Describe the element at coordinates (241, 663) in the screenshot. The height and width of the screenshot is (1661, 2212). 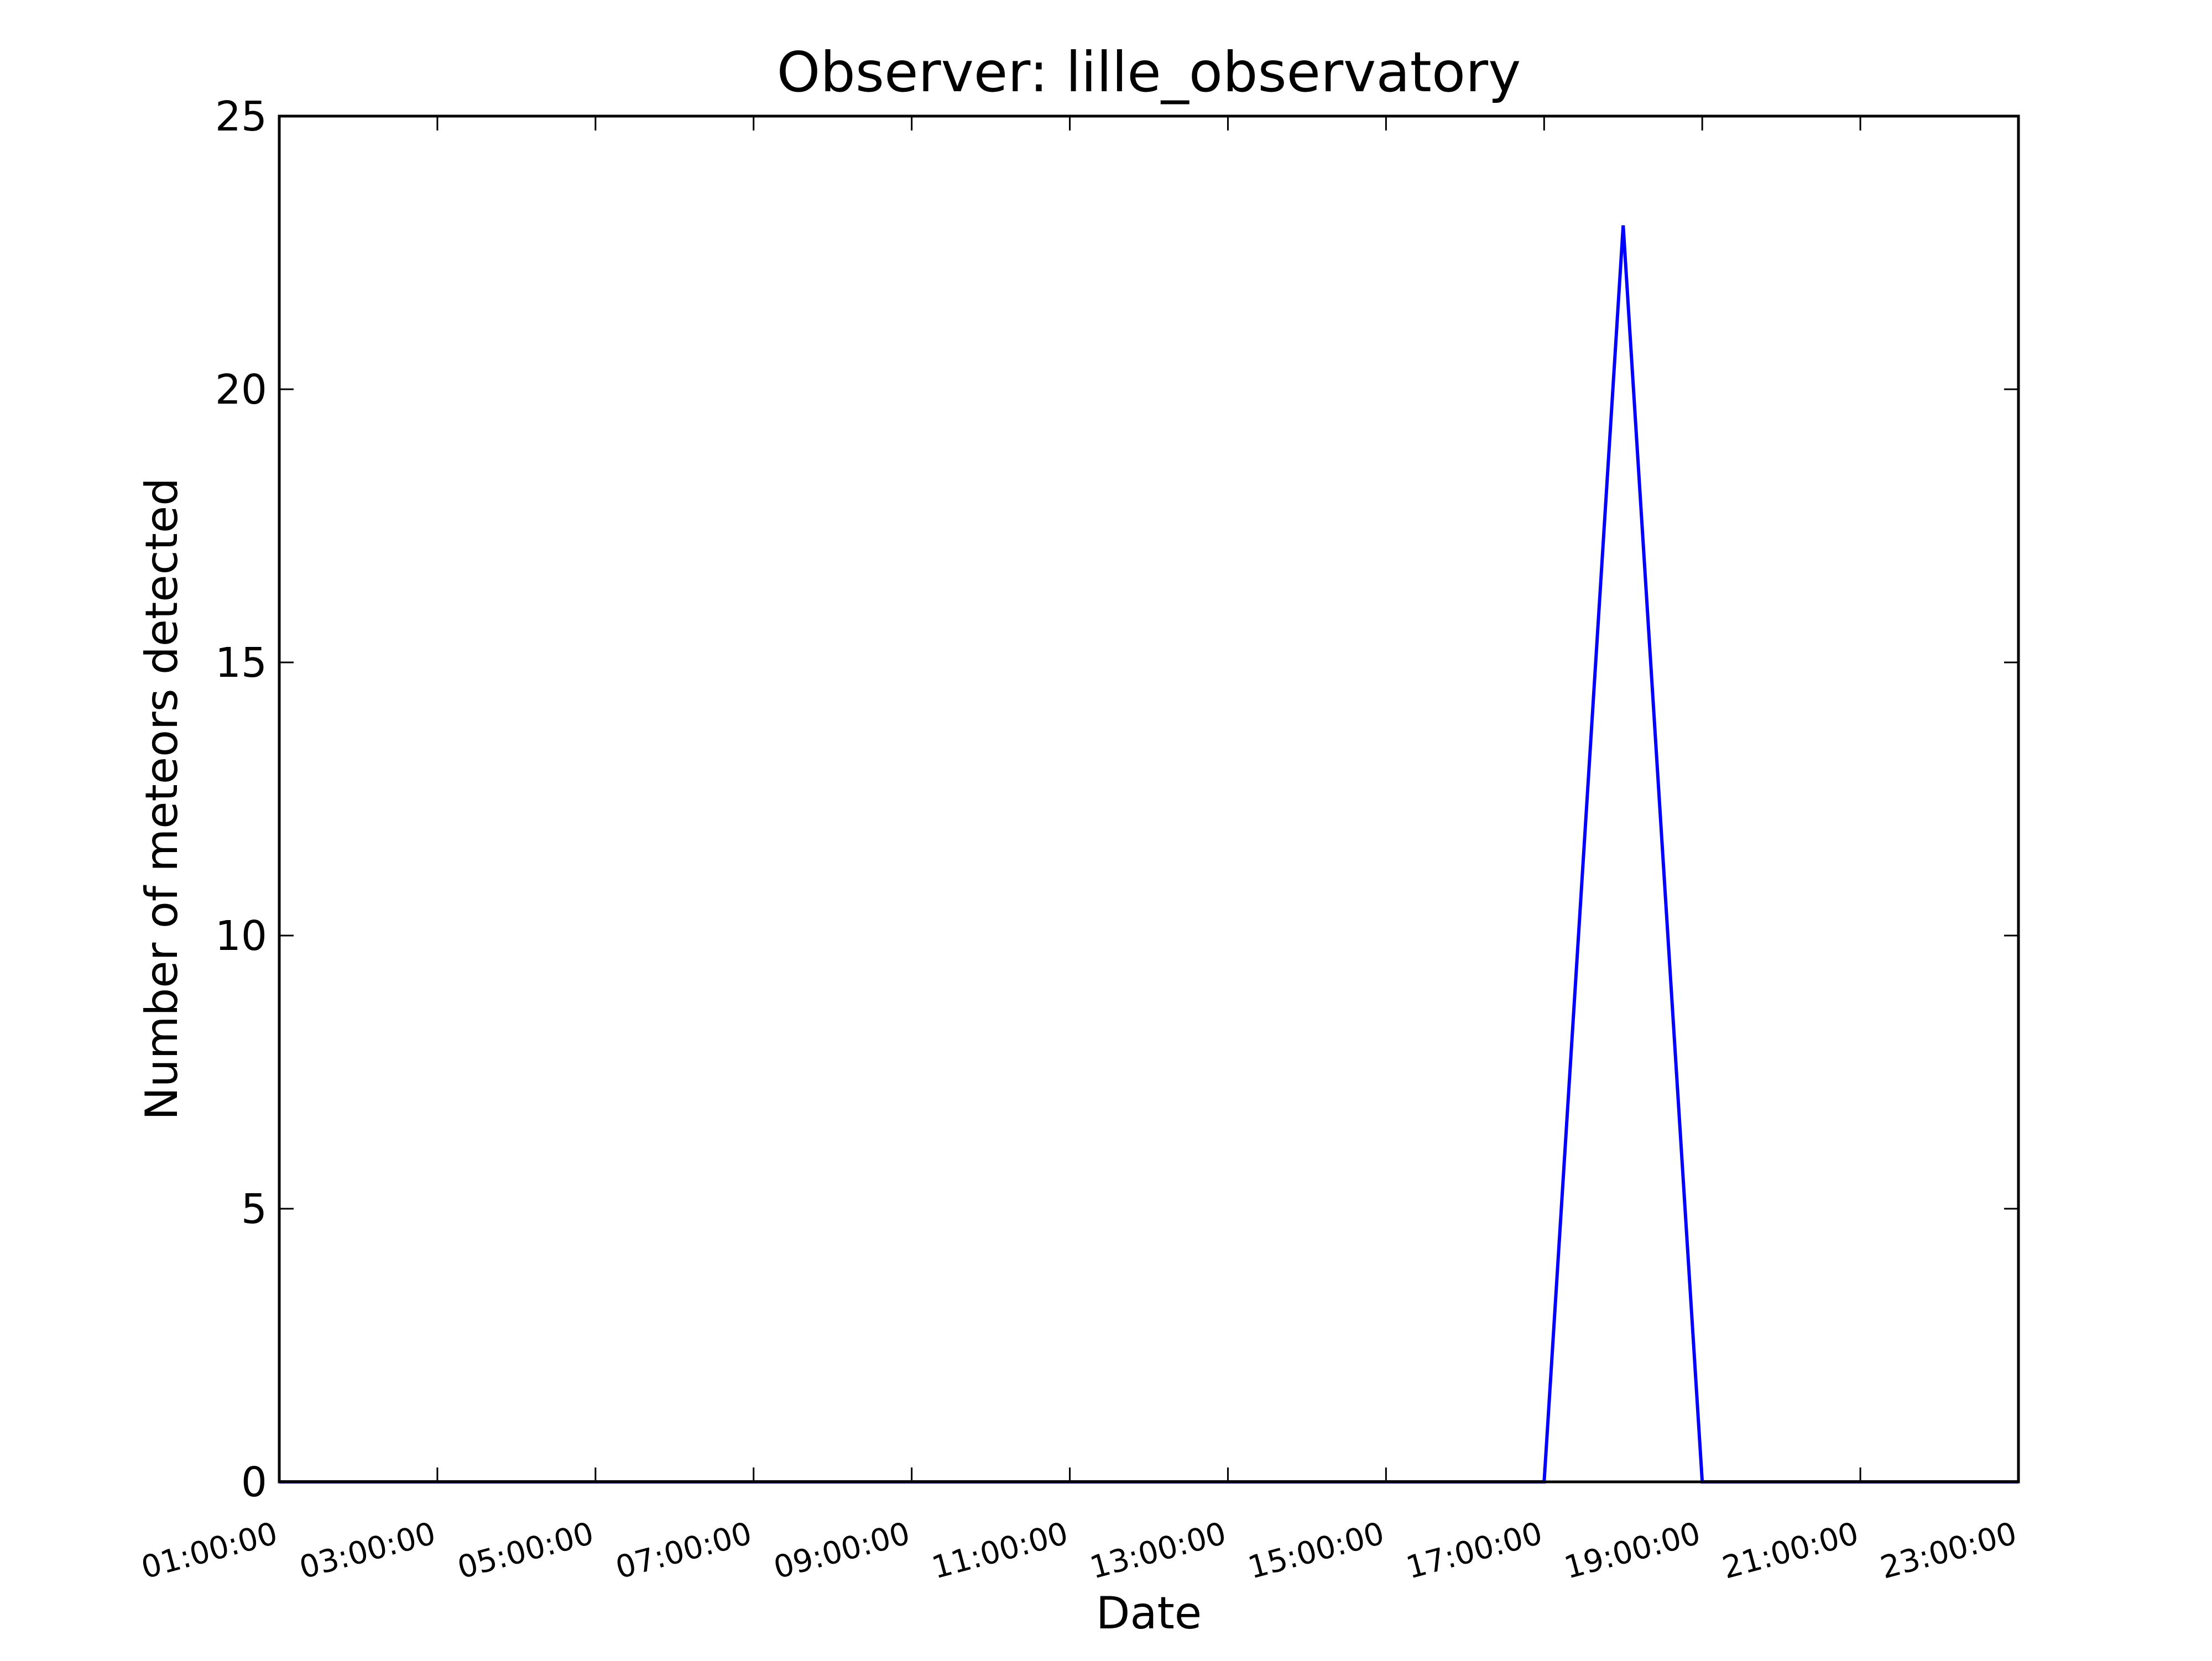
I see `y-tick-label: 15` at that location.